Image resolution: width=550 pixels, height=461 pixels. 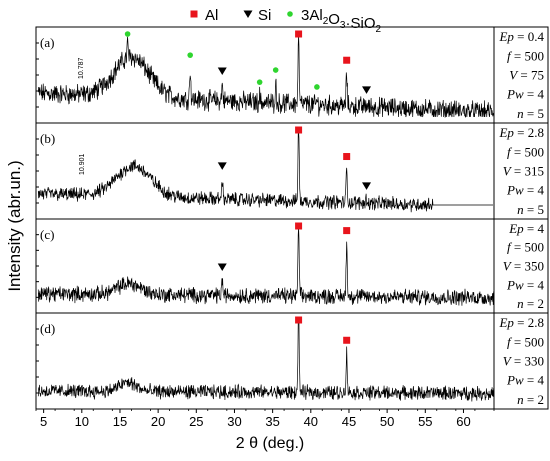 What do you see at coordinates (425, 421) in the screenshot?
I see `x-tick-label: 55` at bounding box center [425, 421].